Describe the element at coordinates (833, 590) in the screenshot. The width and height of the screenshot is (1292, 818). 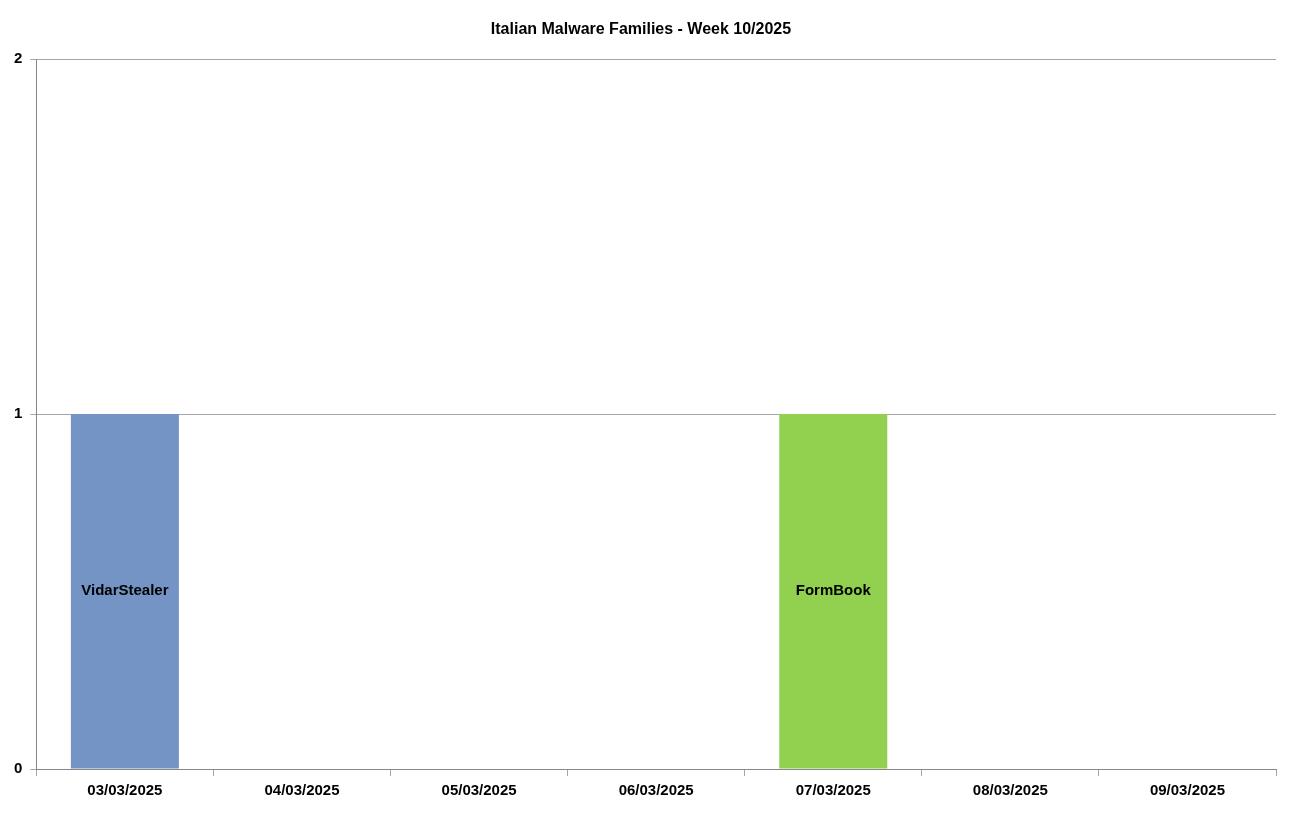
I see `series-label: FormBook` at that location.